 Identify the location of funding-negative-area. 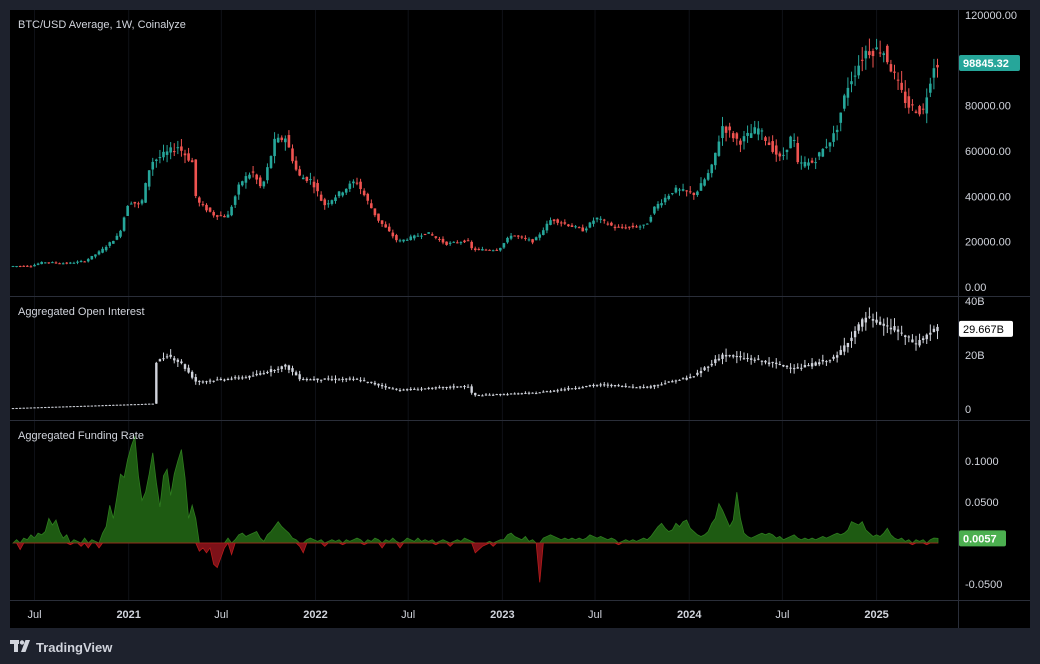
(475, 562).